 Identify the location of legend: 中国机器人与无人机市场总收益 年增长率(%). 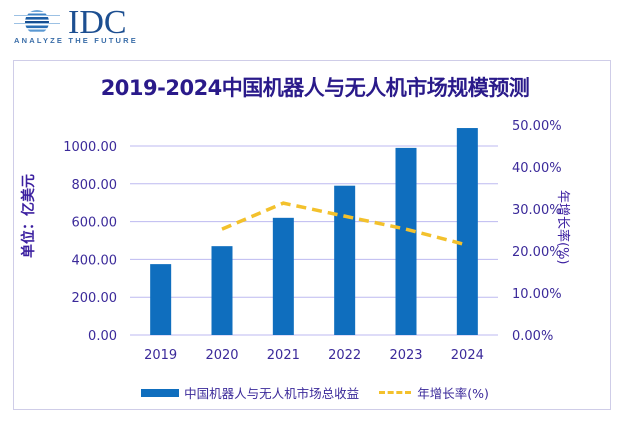
(315, 392).